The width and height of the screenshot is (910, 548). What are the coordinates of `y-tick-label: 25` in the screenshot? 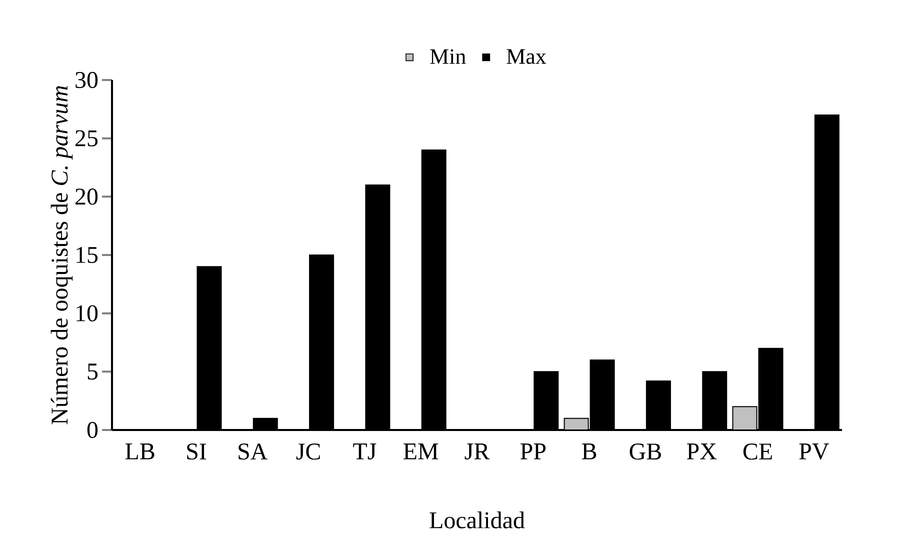 It's located at (87, 138).